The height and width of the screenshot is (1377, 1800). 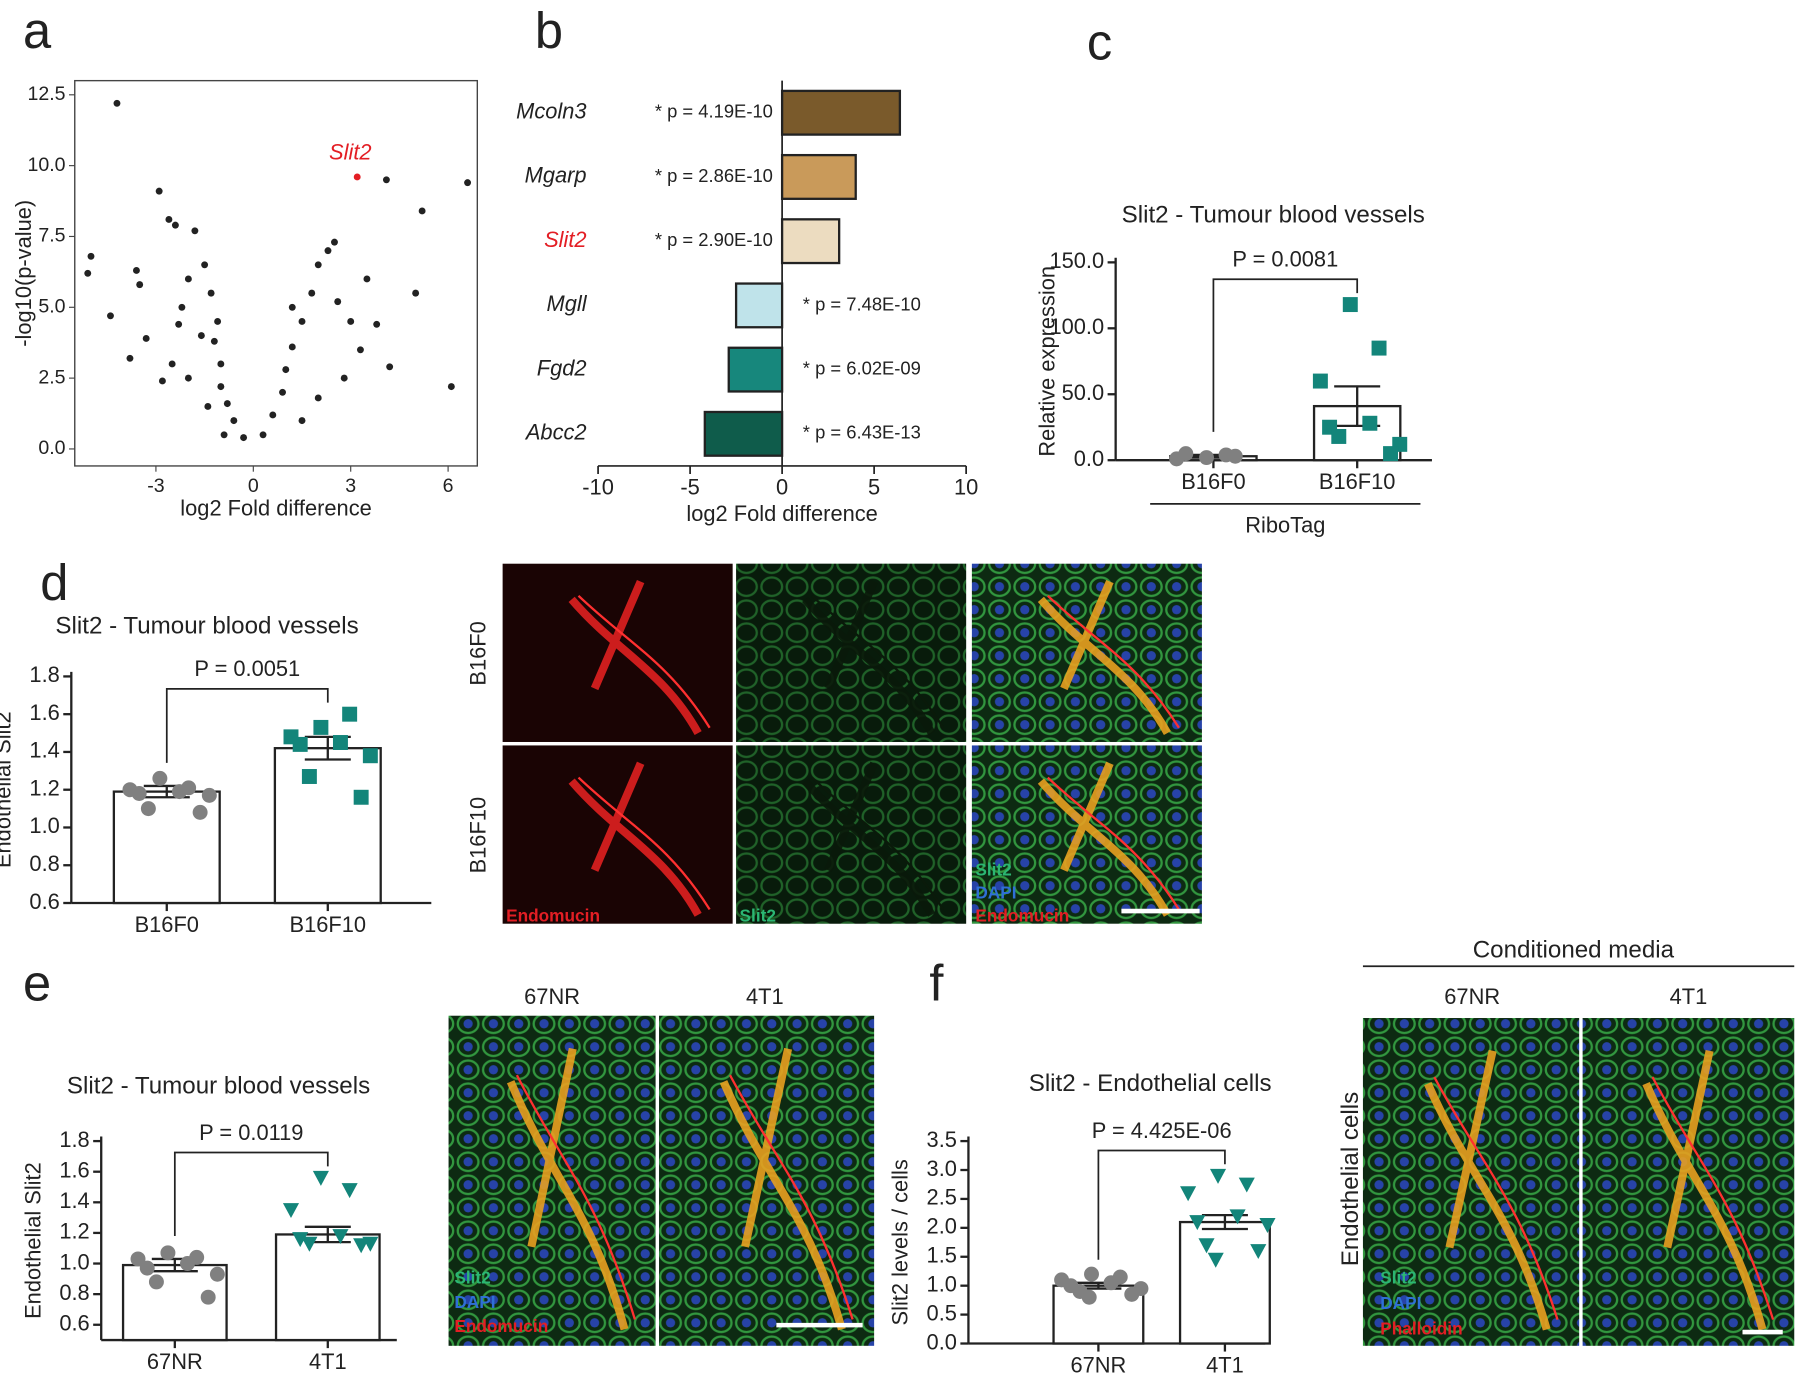 I want to click on y-axis-label: -log10(p-value), so click(x=23, y=273).